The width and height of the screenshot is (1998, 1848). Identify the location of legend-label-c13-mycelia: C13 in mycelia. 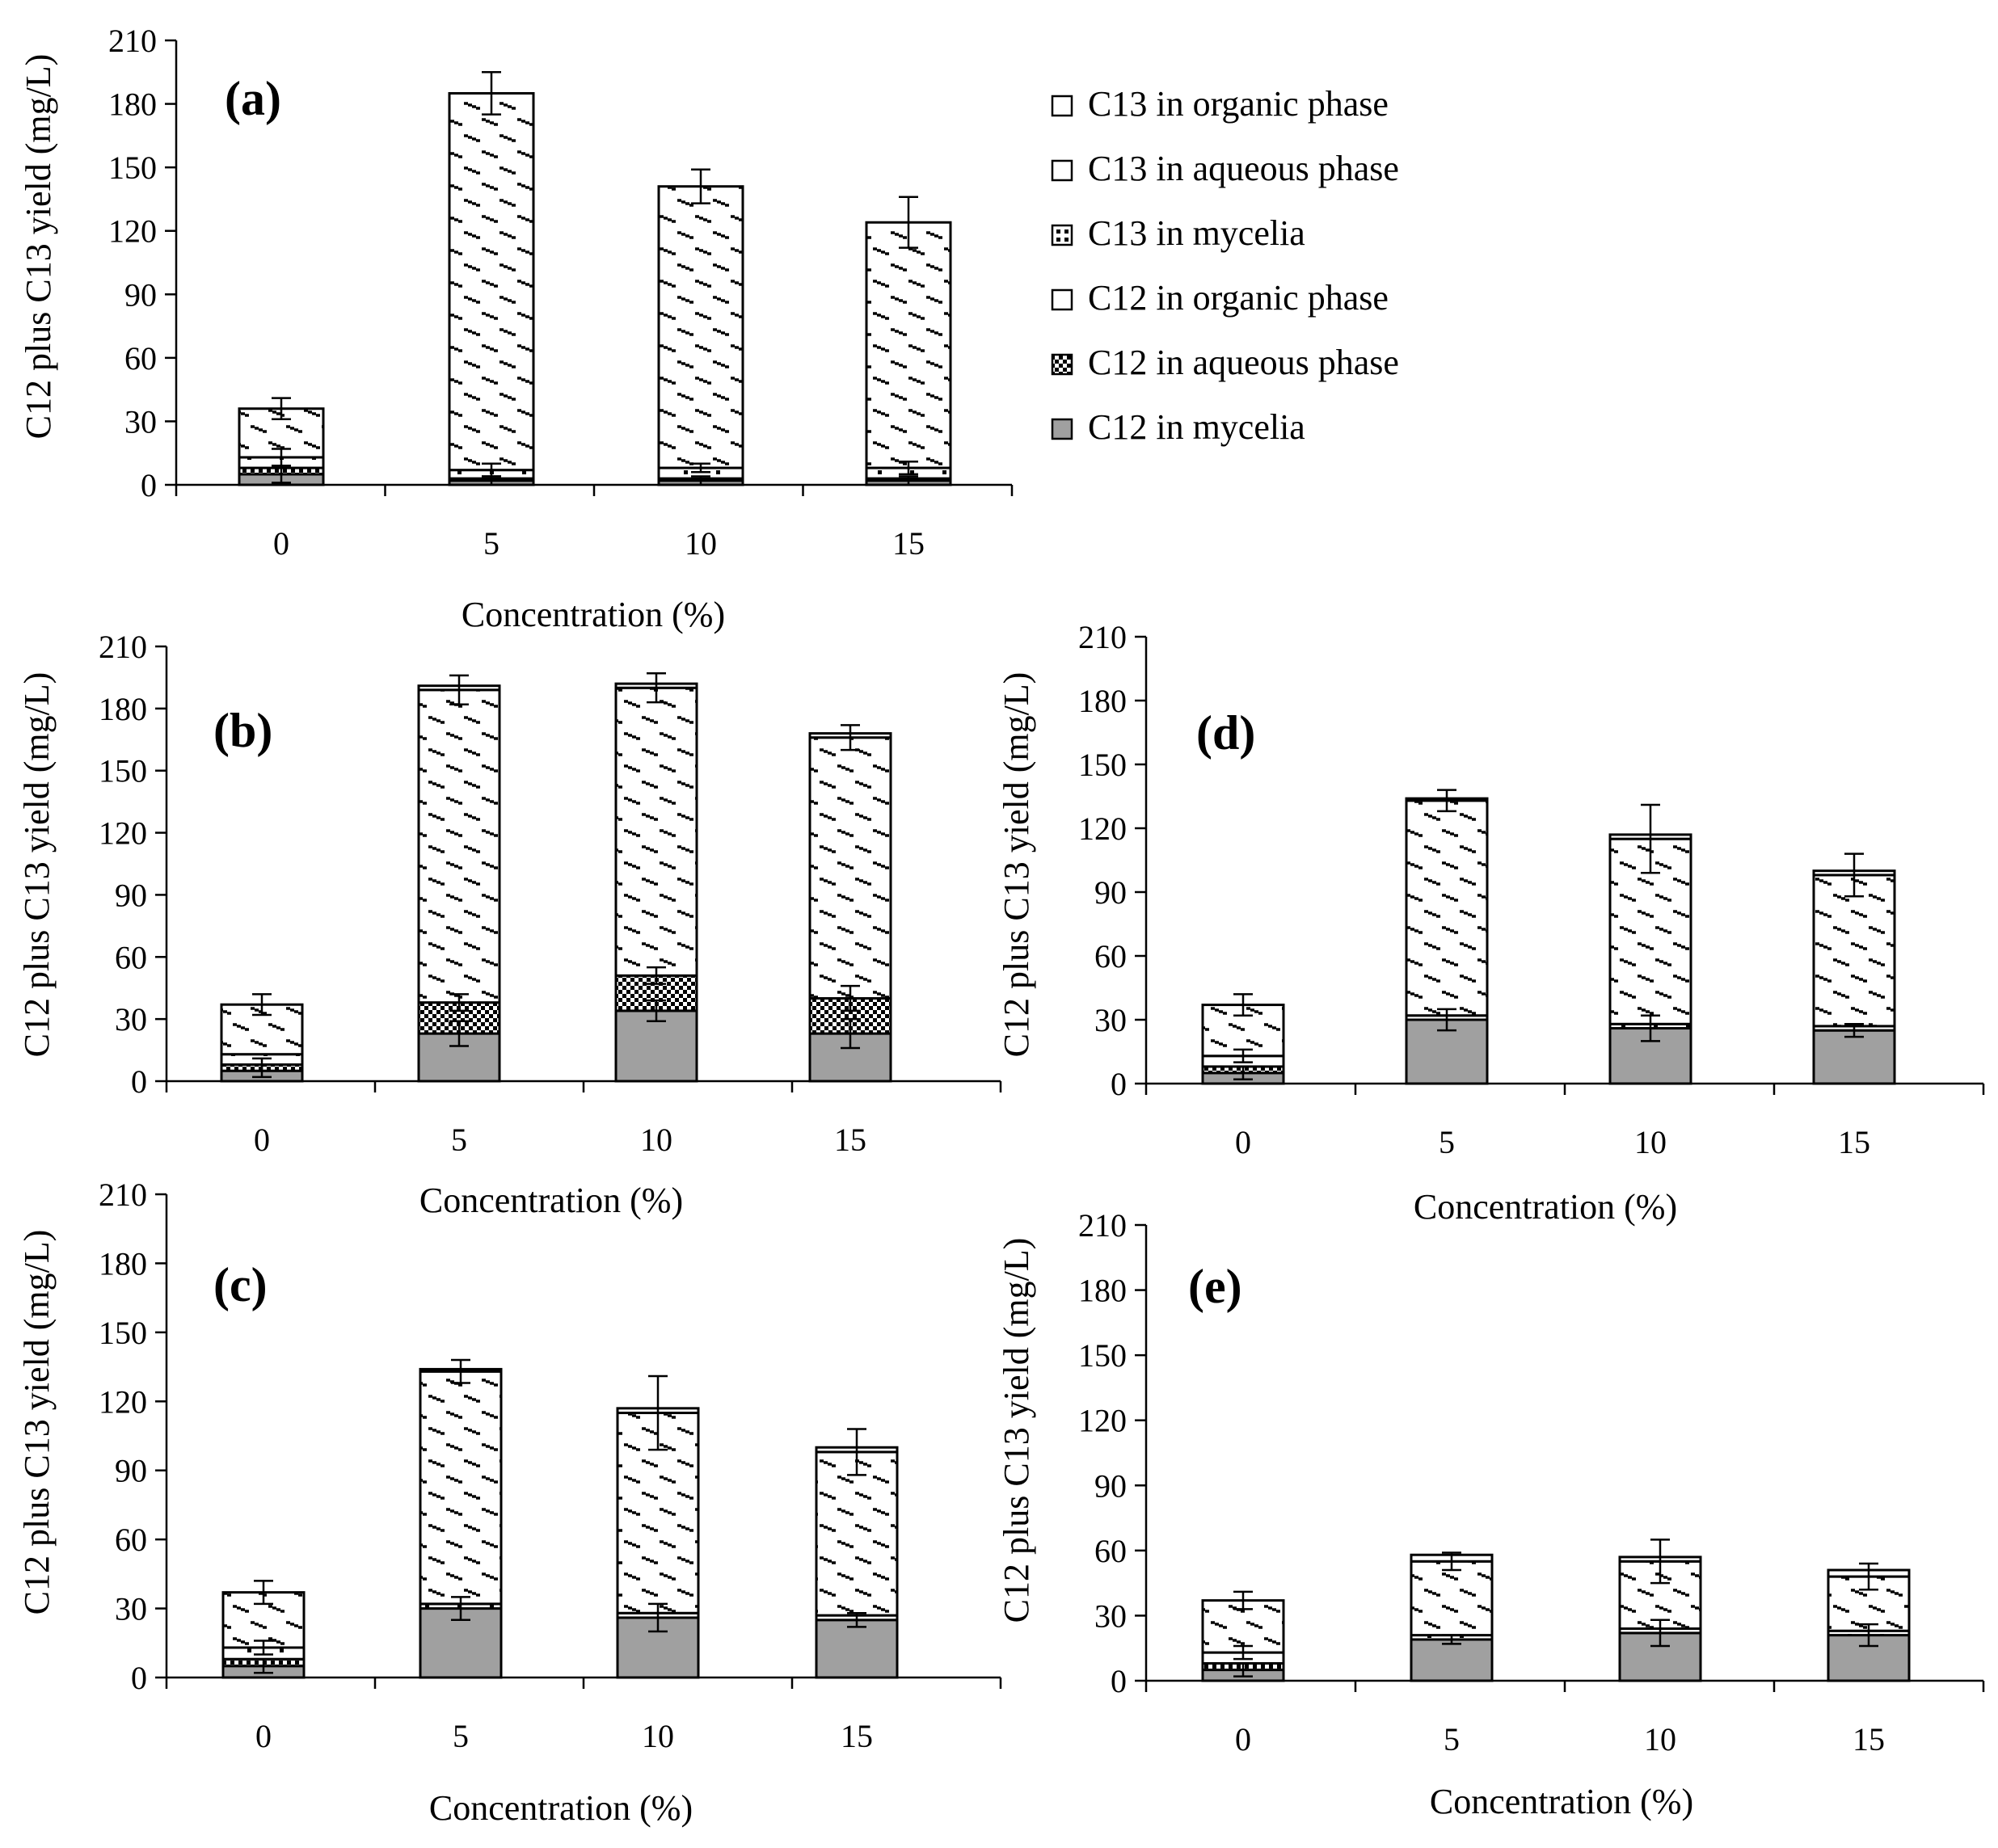
(1196, 233).